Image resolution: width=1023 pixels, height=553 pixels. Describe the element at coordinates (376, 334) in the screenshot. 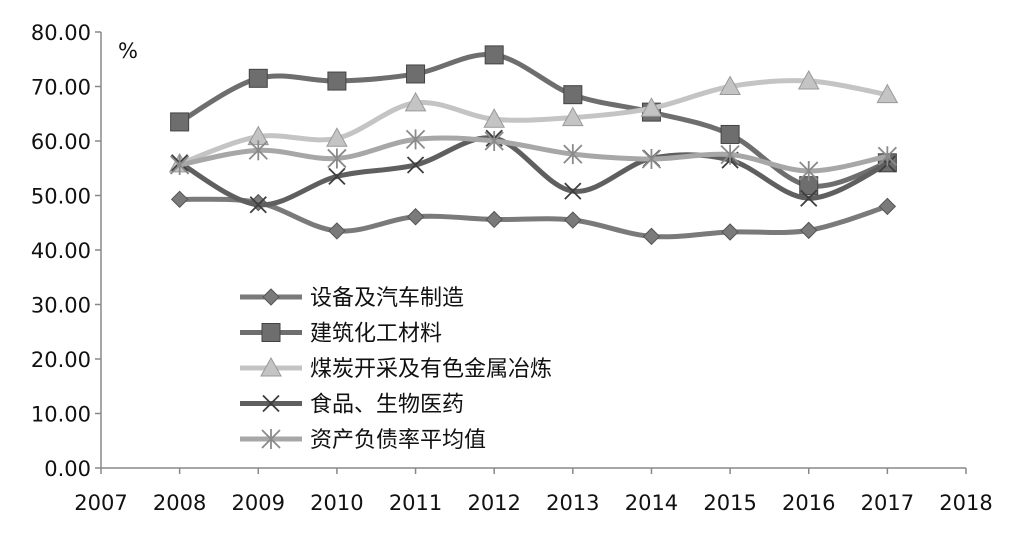

I see `legend-label: 建筑化工材料` at that location.